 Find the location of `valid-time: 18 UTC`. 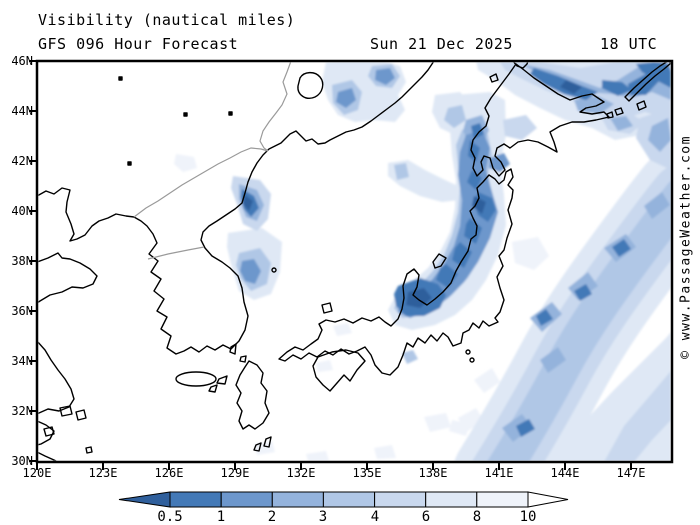

valid-time: 18 UTC is located at coordinates (629, 44).